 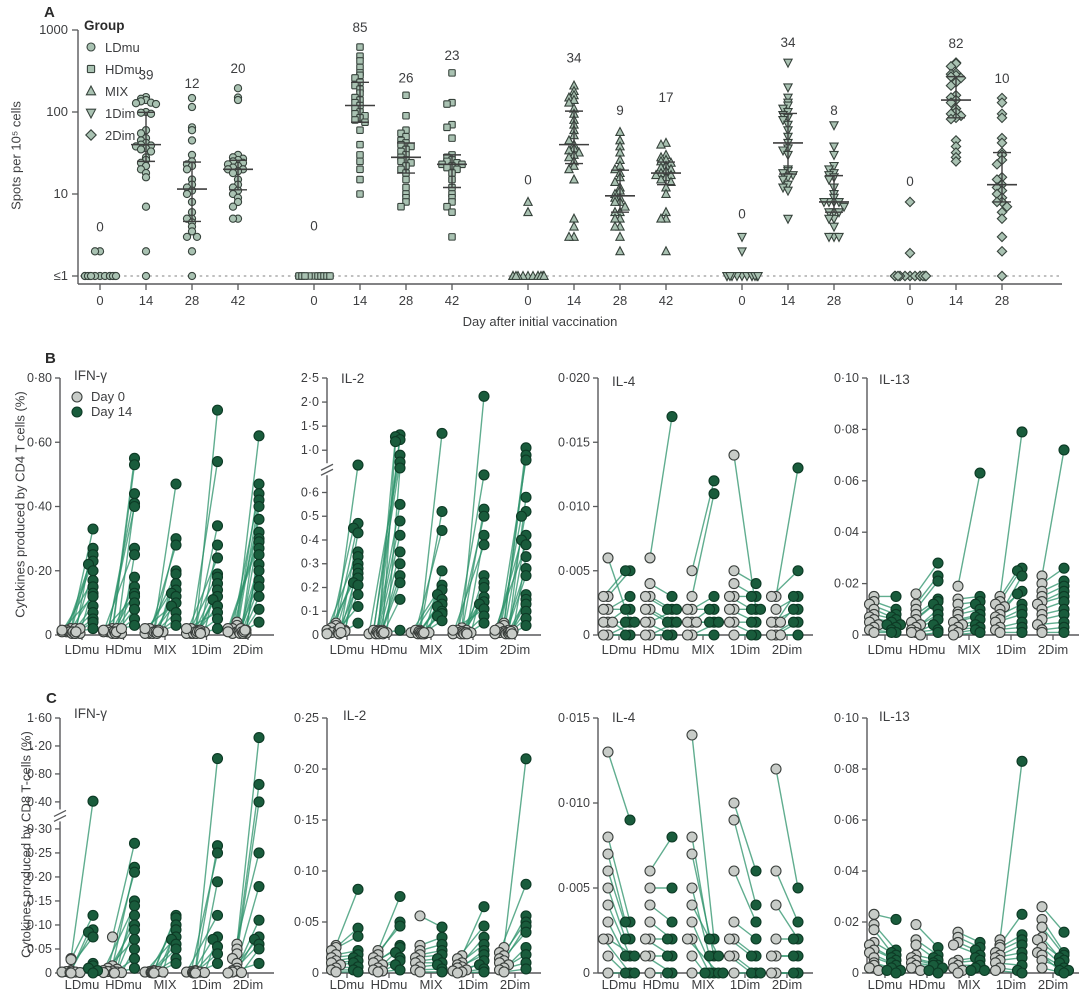 What do you see at coordinates (39, 829) in the screenshot?
I see `svg-text: 0·30` at bounding box center [39, 829].